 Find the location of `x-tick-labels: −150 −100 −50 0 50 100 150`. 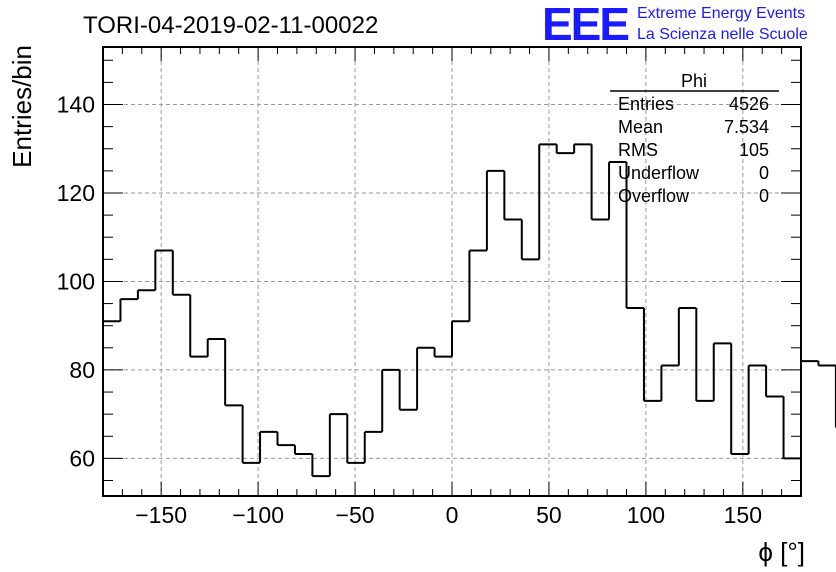

x-tick-labels: −150 −100 −50 0 50 100 150 is located at coordinates (448, 515).